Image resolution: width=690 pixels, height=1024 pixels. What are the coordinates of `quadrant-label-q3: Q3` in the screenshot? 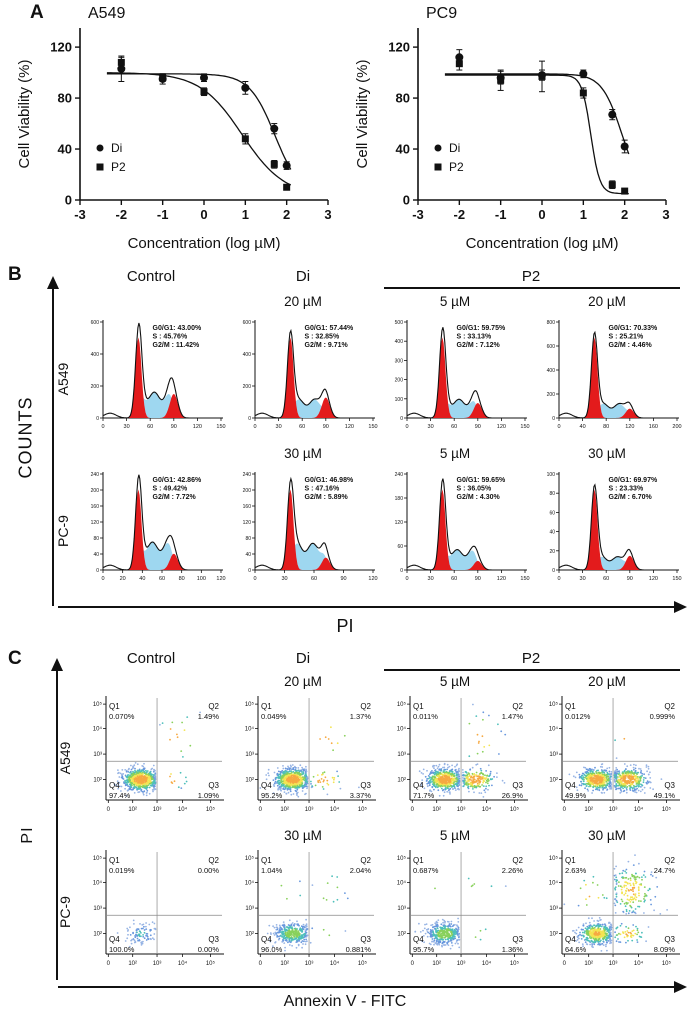 It's located at (213, 785).